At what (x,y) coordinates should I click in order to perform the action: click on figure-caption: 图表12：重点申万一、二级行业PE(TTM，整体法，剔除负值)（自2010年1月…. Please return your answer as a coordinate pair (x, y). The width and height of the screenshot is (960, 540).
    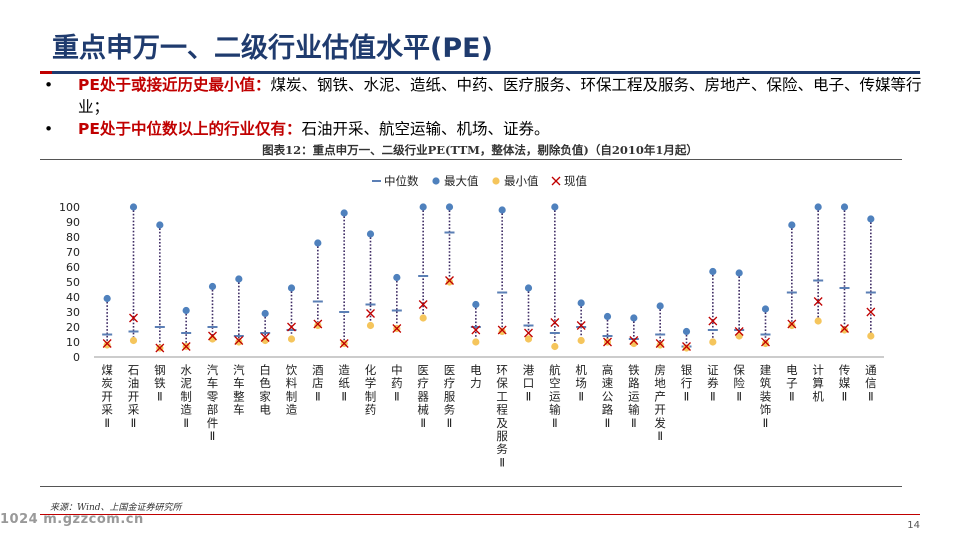
    Looking at the image, I should click on (480, 150).